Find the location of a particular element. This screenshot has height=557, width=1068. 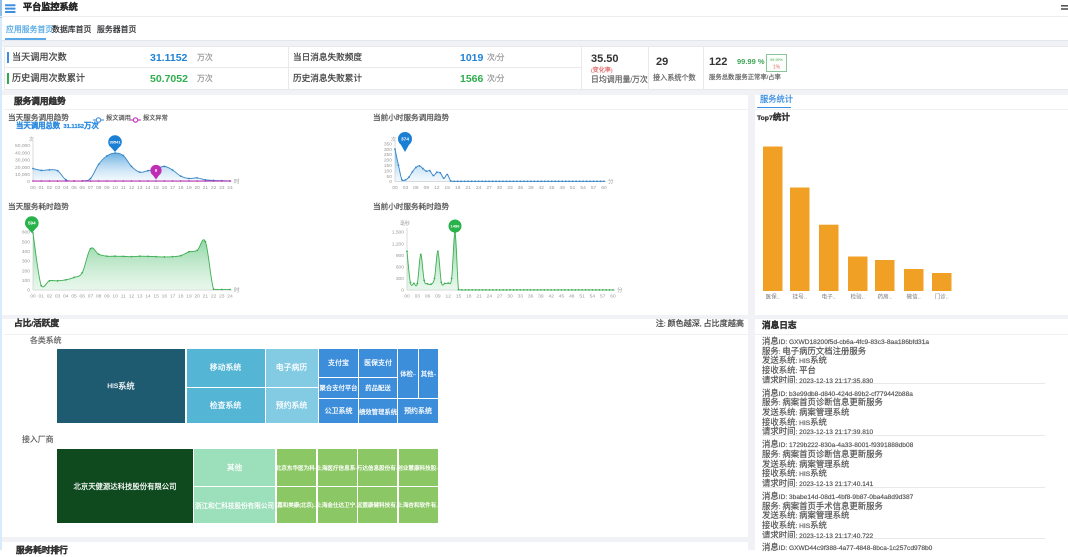

svg-text: 10,000 is located at coordinates (22, 175).